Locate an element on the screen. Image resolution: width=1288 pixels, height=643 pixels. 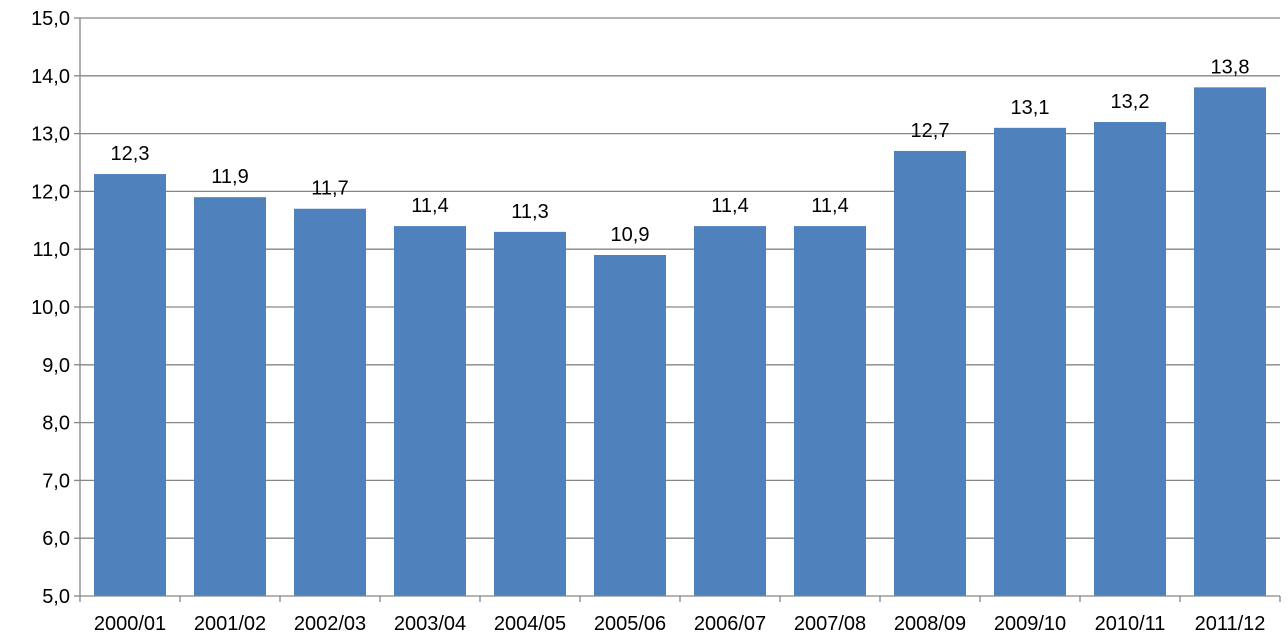
y-tick-label: 9,0 is located at coordinates (56, 366).